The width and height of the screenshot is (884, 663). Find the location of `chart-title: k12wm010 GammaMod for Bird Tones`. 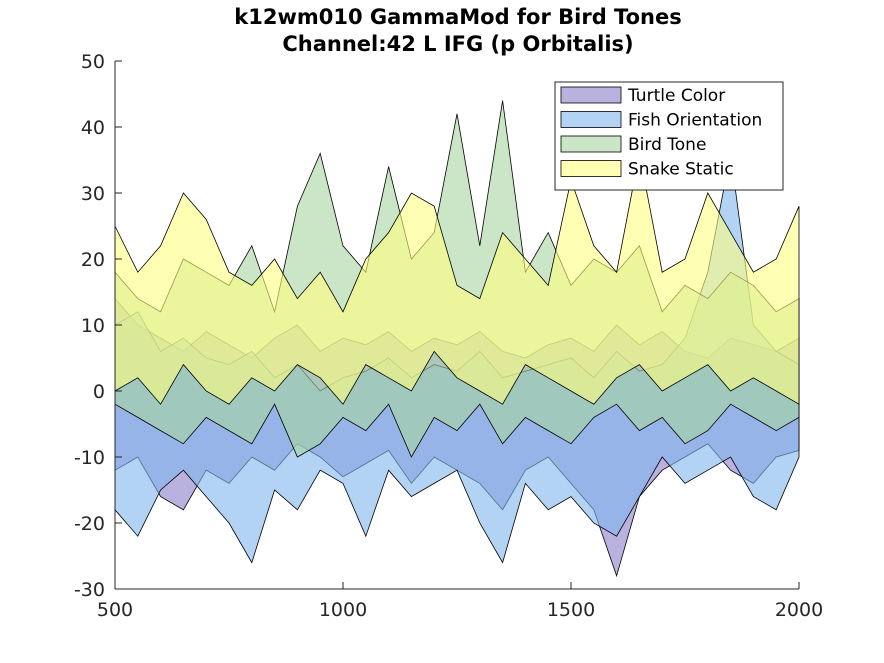

chart-title: k12wm010 GammaMod for Bird Tones is located at coordinates (457, 17).